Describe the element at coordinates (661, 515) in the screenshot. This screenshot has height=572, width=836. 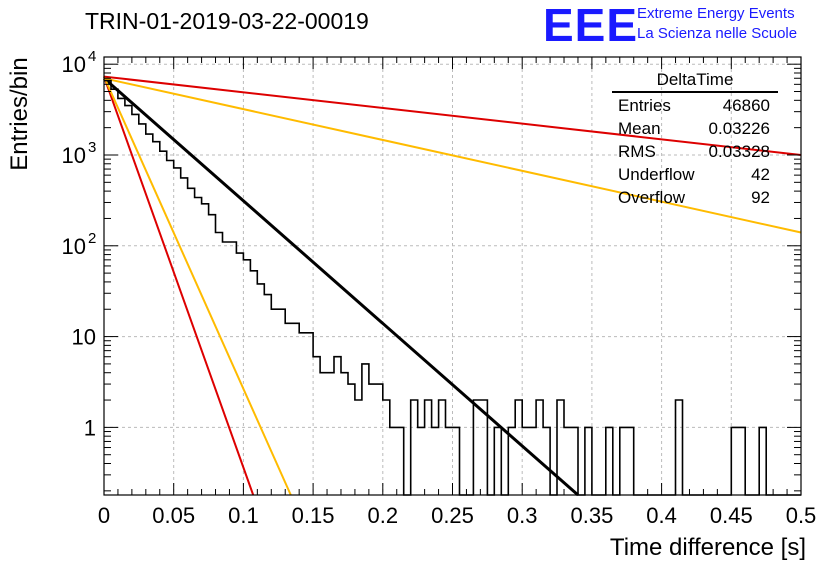
I see `x-tick-label: 0.4` at that location.